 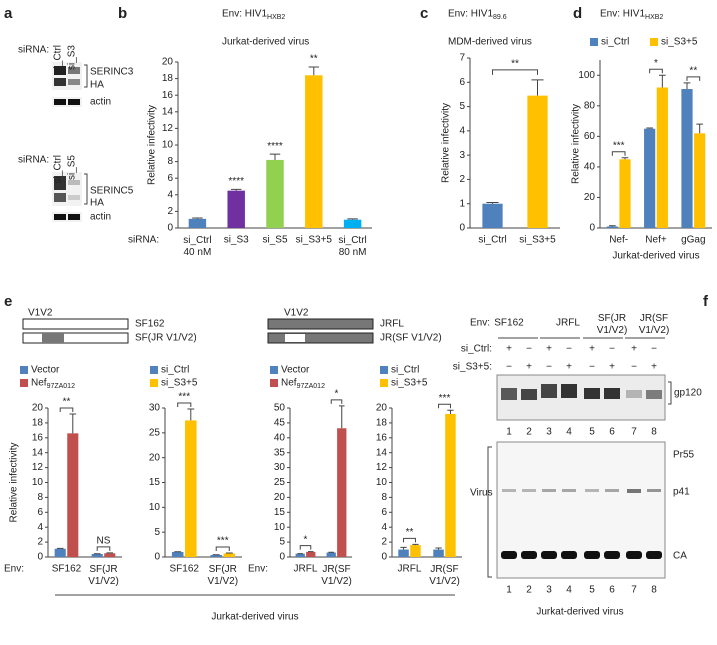 What do you see at coordinates (410, 532) in the screenshot?
I see `significance-label: **` at bounding box center [410, 532].